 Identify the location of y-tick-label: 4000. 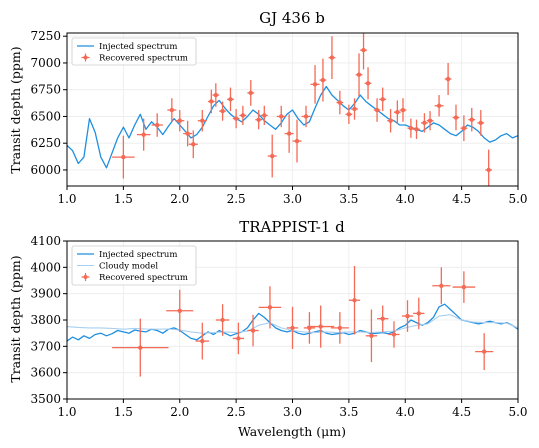
(45, 267).